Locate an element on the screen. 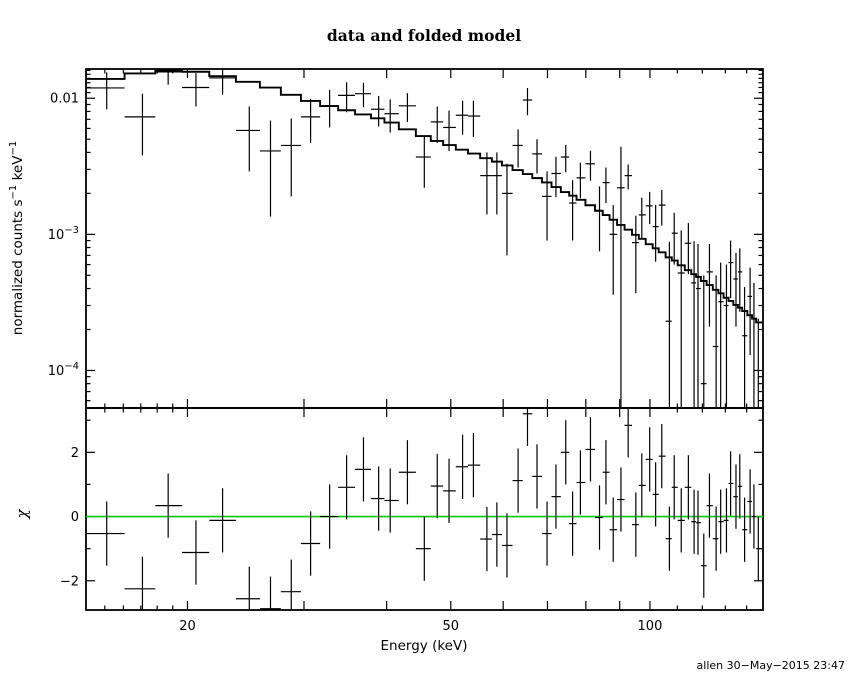 Image resolution: width=850 pixels, height=680 pixels. y-tick-label: 10⁻³ is located at coordinates (63, 234).